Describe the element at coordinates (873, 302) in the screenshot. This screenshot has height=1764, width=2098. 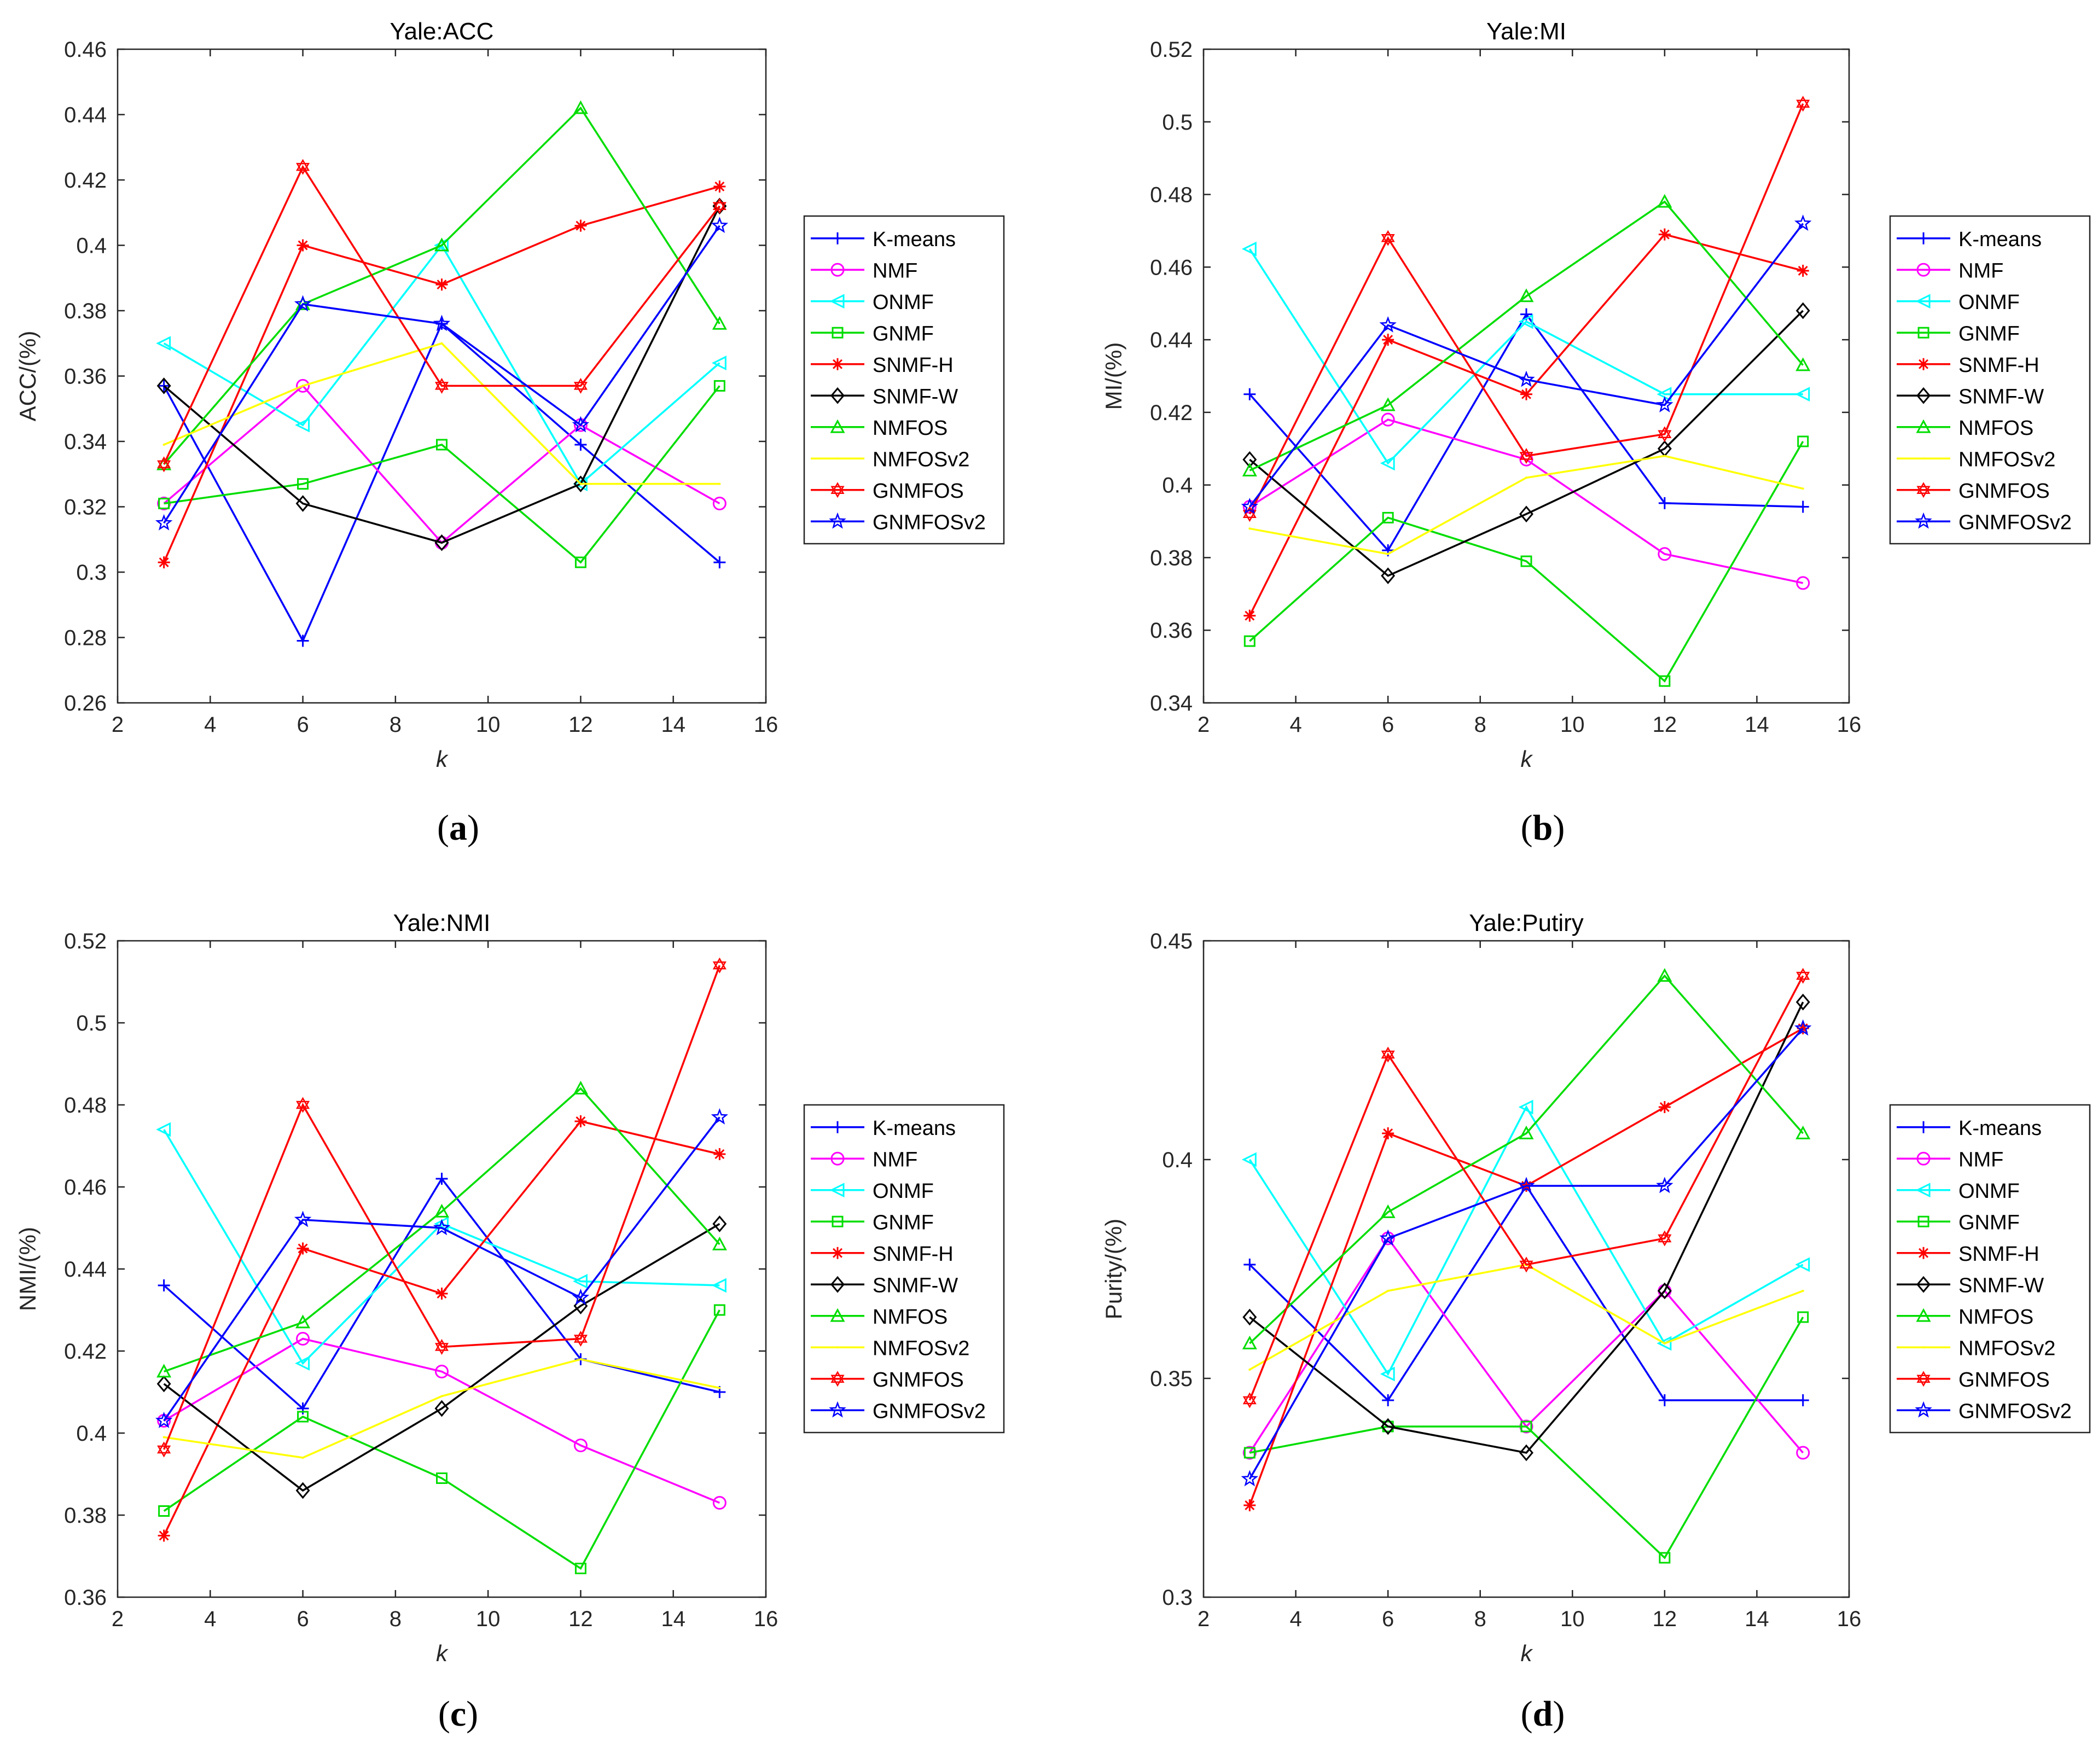
I see `legend-item-onmf: ONMF` at that location.